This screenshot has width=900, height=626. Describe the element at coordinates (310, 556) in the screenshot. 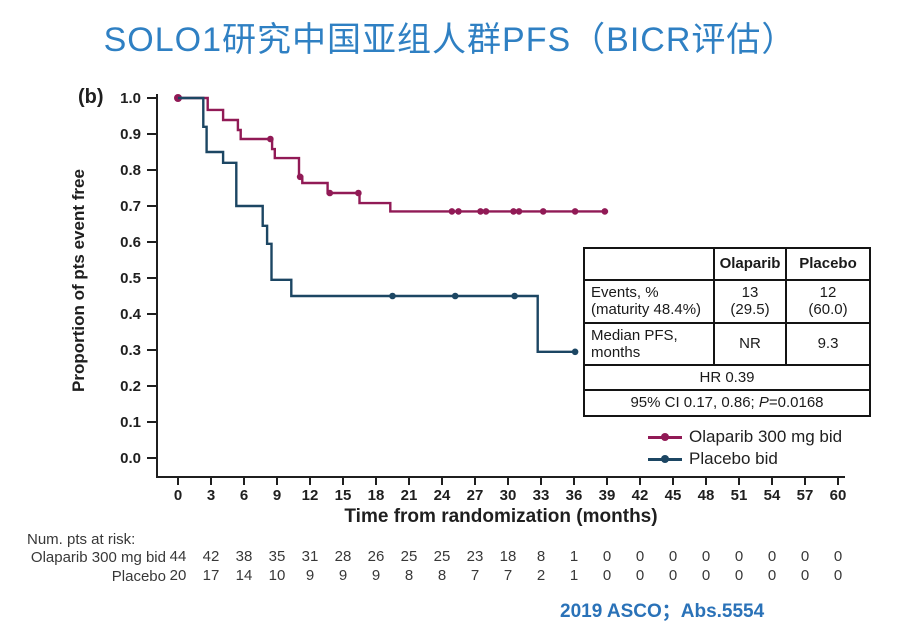

I see `at-risk-count: 31` at that location.